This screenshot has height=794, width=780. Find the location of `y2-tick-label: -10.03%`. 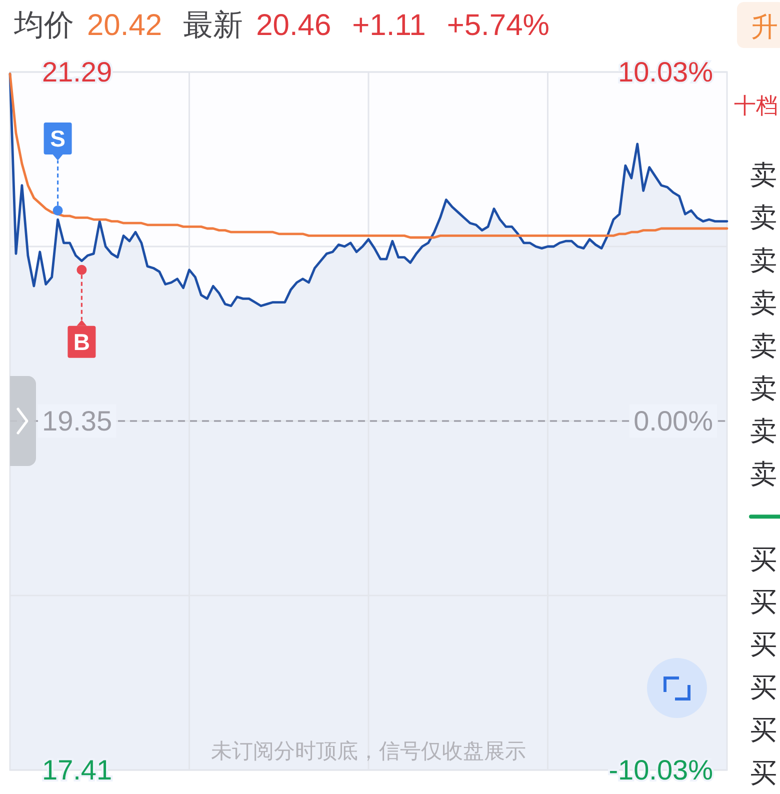

y2-tick-label: -10.03% is located at coordinates (660, 770).